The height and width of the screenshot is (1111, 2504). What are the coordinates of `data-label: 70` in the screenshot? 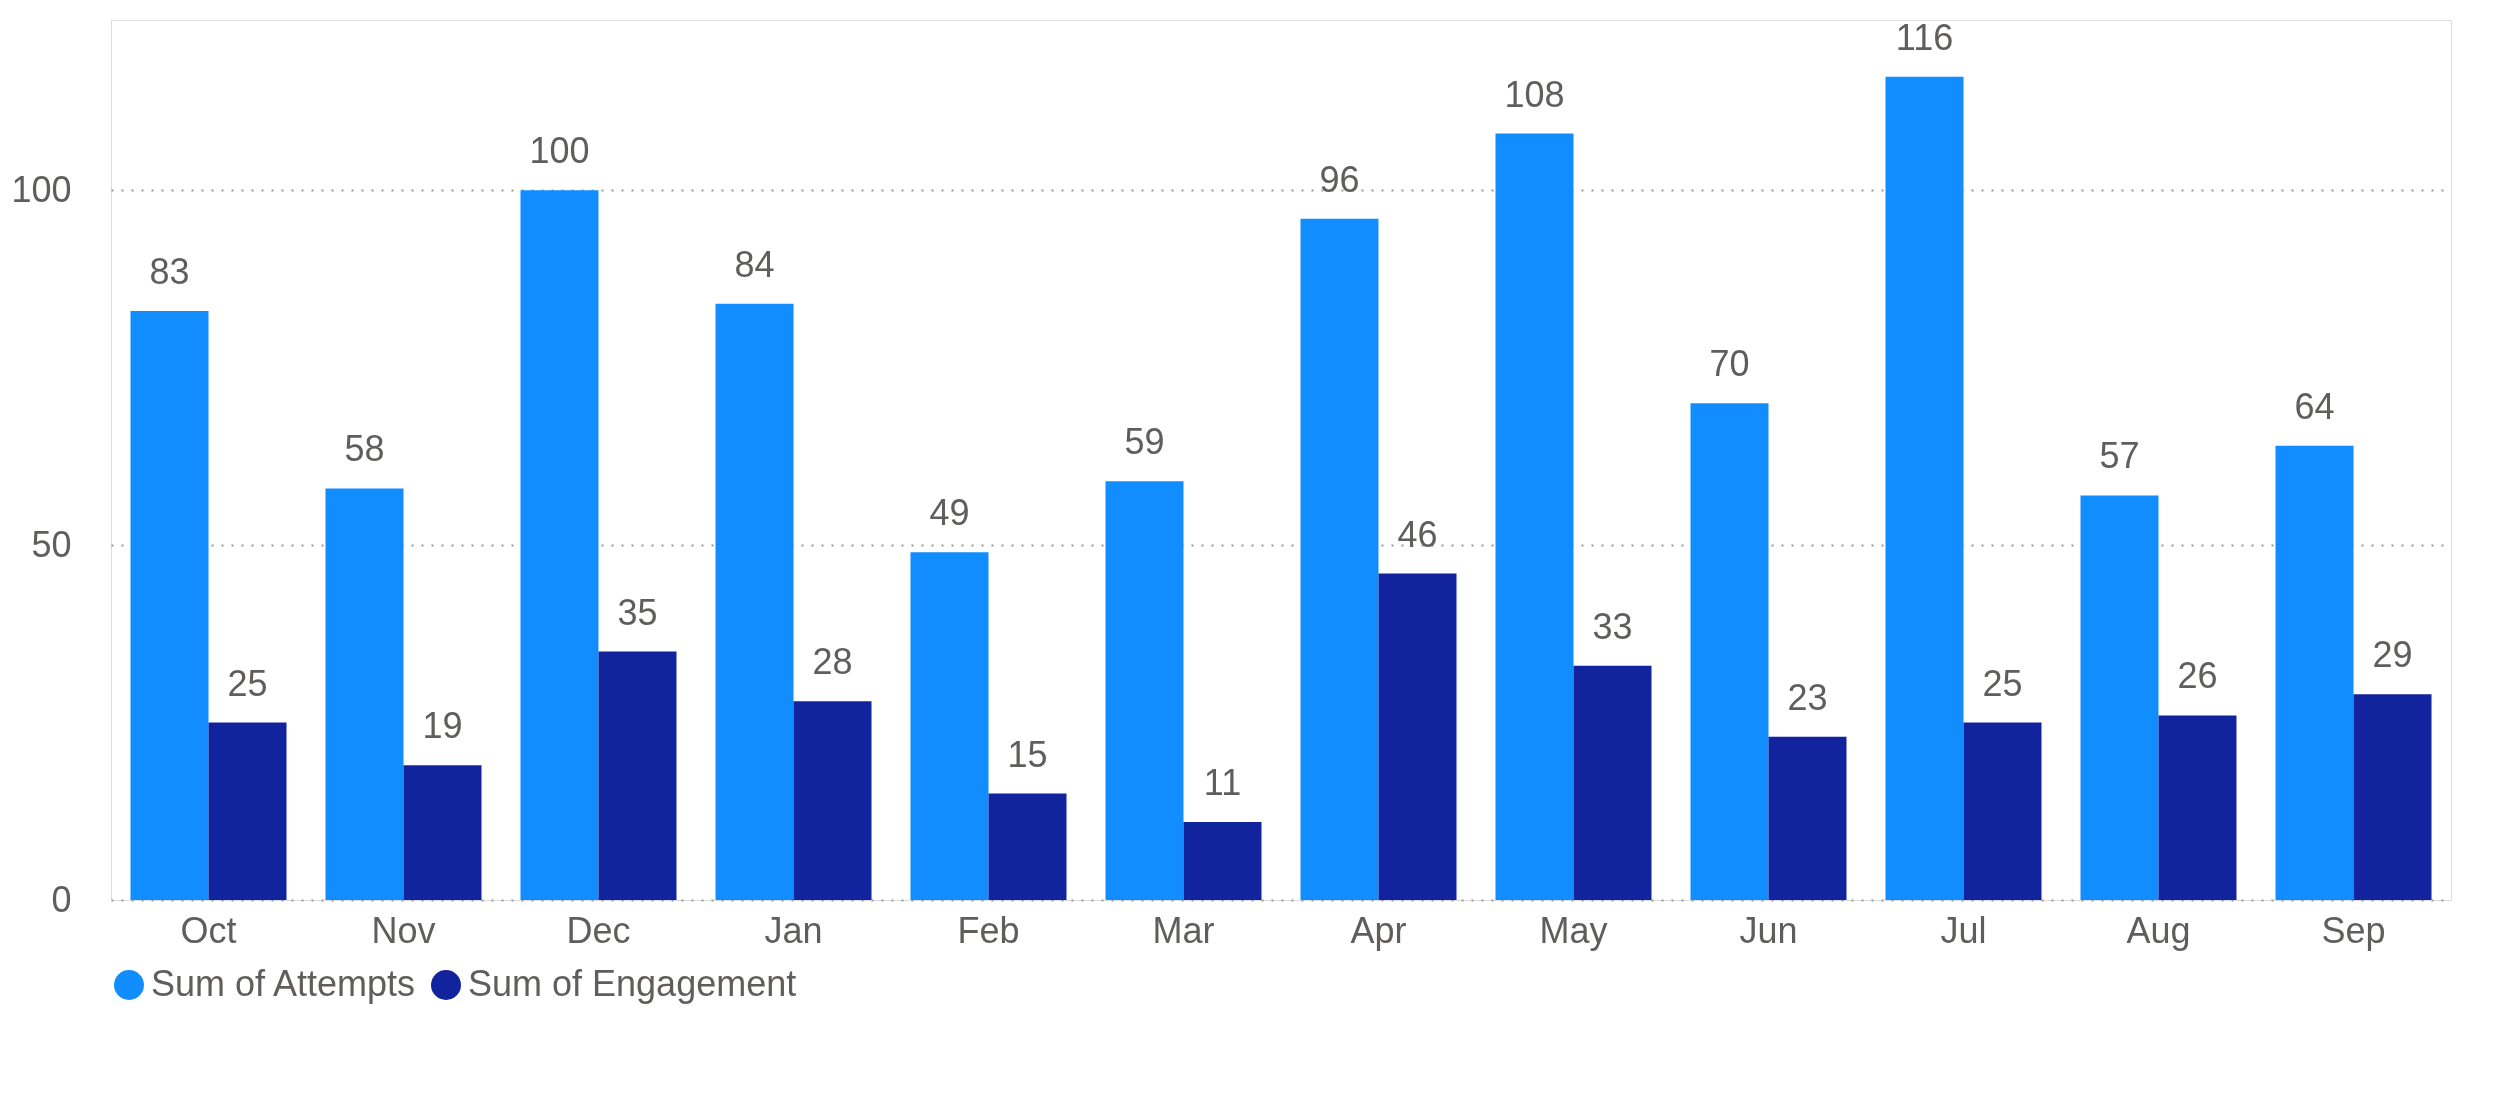 It's located at (1729, 364).